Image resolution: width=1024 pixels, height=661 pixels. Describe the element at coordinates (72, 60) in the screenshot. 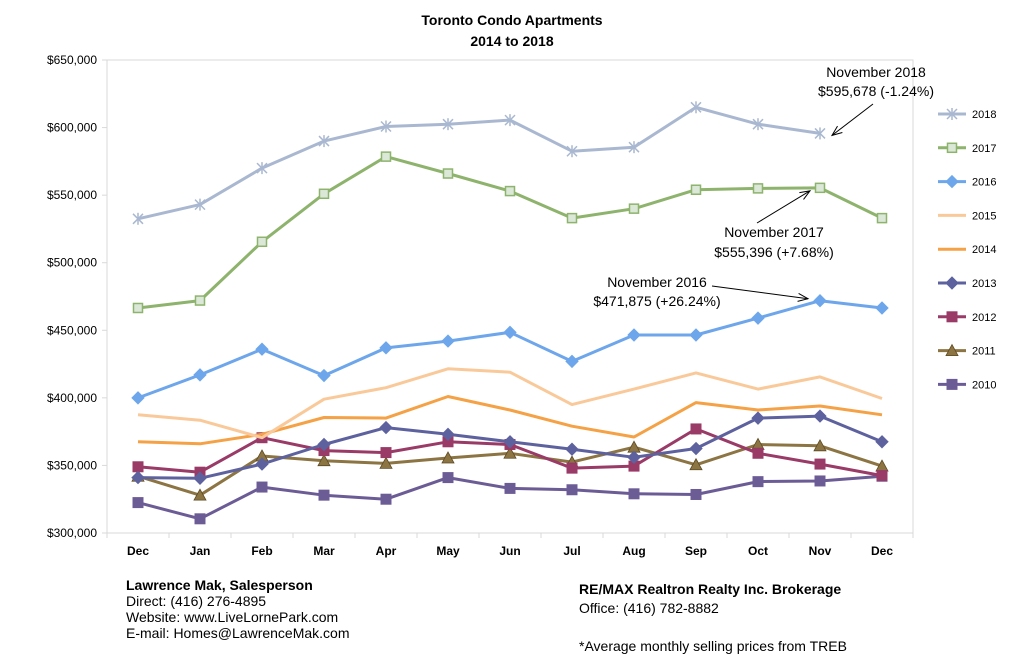

I see `y-tick-label: $650,000` at that location.